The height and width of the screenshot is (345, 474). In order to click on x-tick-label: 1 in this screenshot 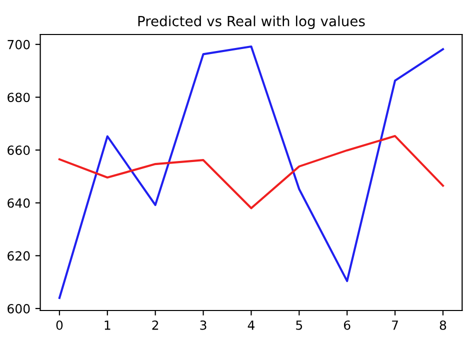, I will do `click(107, 325)`.